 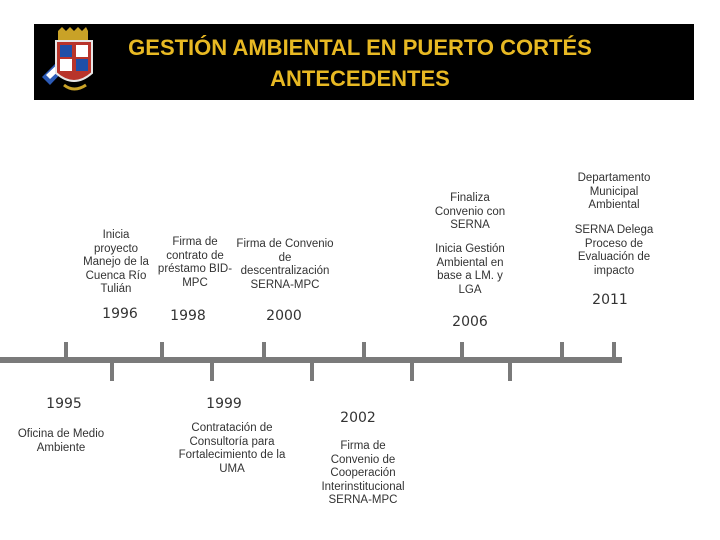 What do you see at coordinates (358, 418) in the screenshot?
I see `year-2002: 2002` at bounding box center [358, 418].